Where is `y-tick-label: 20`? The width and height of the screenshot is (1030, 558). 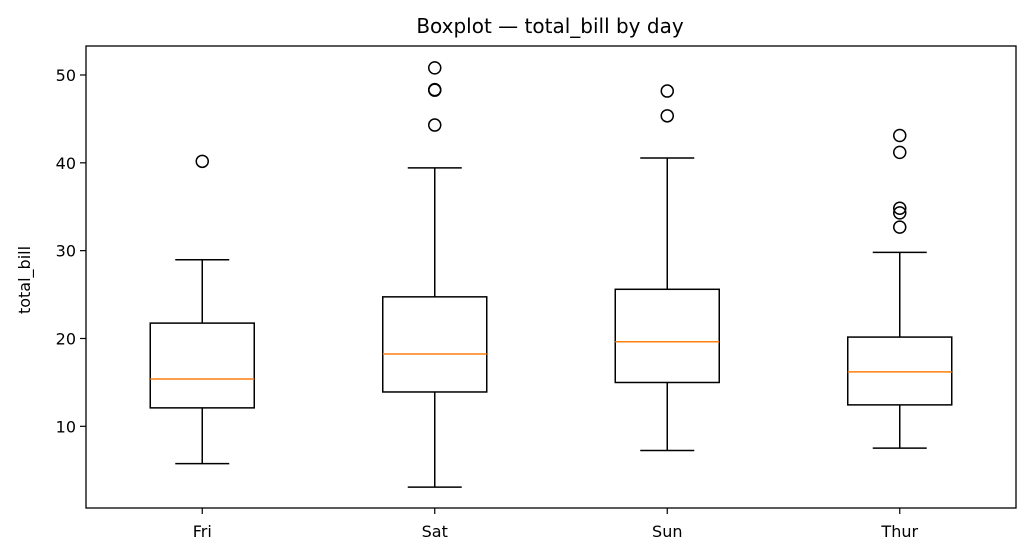
y-tick-label: 20 is located at coordinates (66, 338).